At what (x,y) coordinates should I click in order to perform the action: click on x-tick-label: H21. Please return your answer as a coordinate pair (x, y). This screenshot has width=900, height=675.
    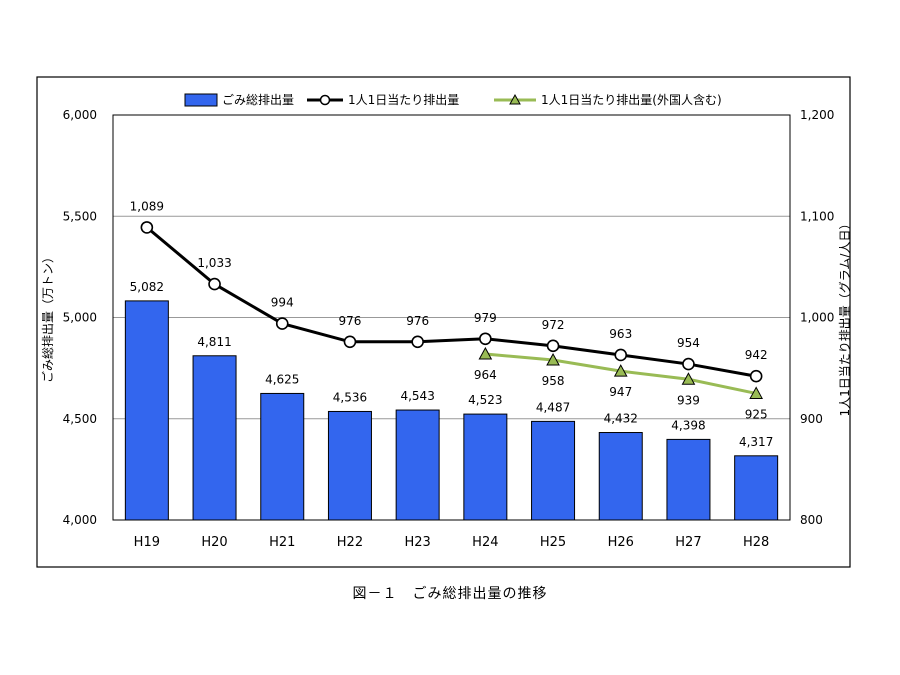
    Looking at the image, I should click on (282, 542).